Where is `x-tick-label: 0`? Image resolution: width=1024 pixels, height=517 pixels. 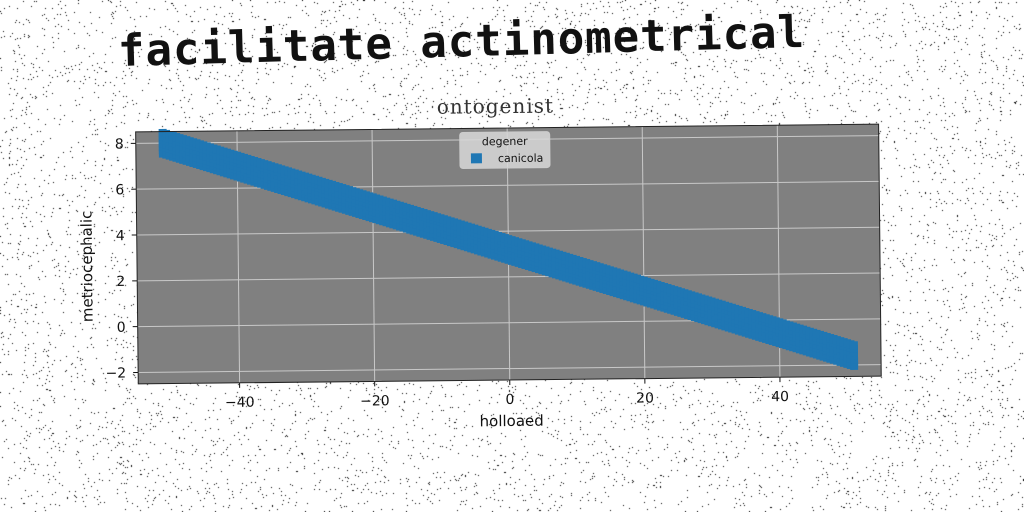 x-tick-label: 0 is located at coordinates (509, 400).